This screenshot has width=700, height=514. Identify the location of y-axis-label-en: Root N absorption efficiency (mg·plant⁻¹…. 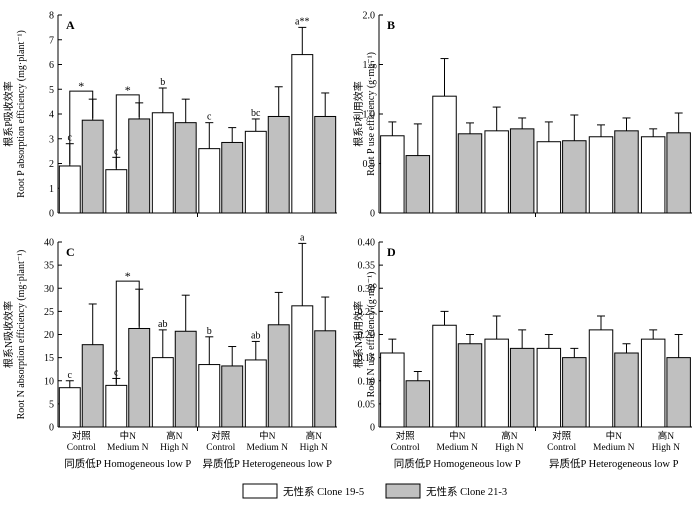
(21, 335).